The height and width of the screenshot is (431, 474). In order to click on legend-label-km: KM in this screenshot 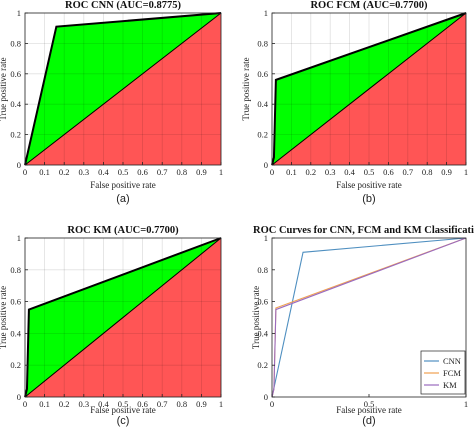, I will do `click(450, 385)`.